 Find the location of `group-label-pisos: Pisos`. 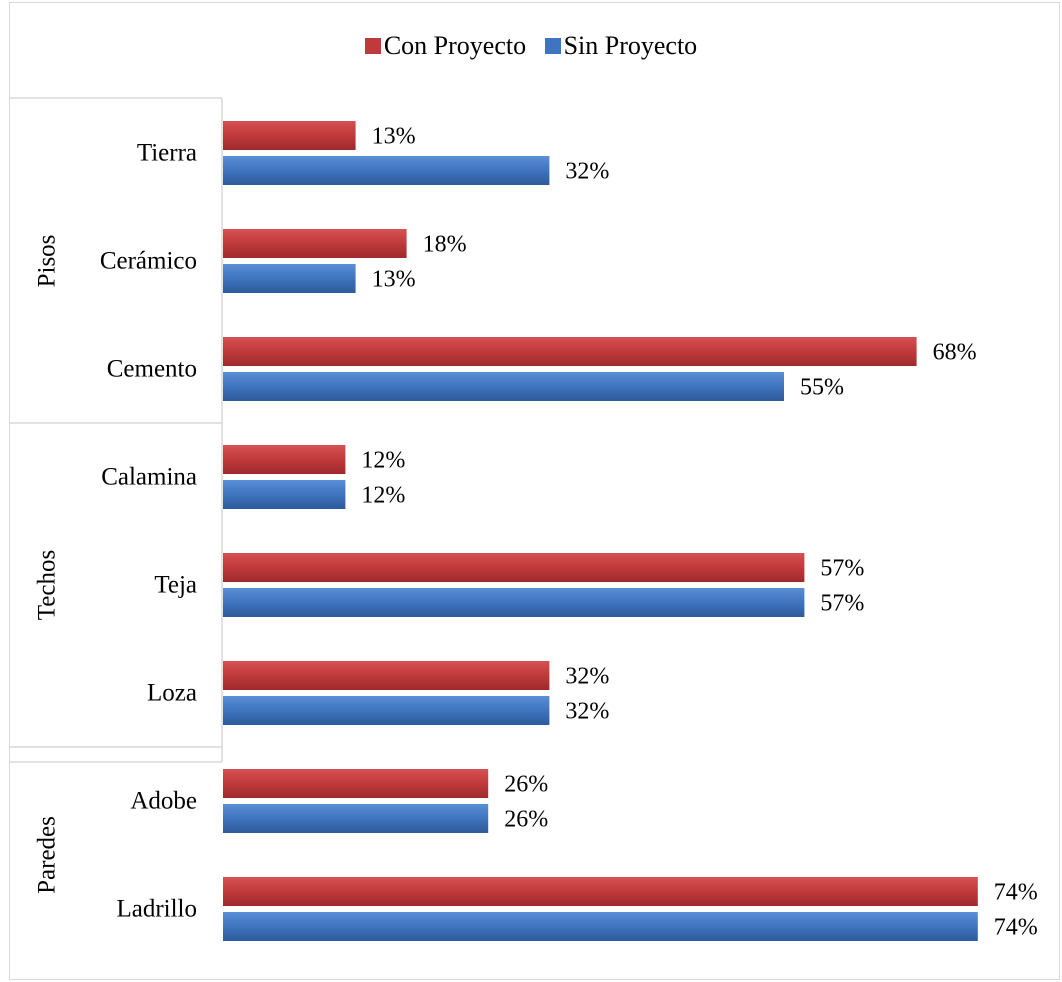

group-label-pisos: Pisos is located at coordinates (47, 261).